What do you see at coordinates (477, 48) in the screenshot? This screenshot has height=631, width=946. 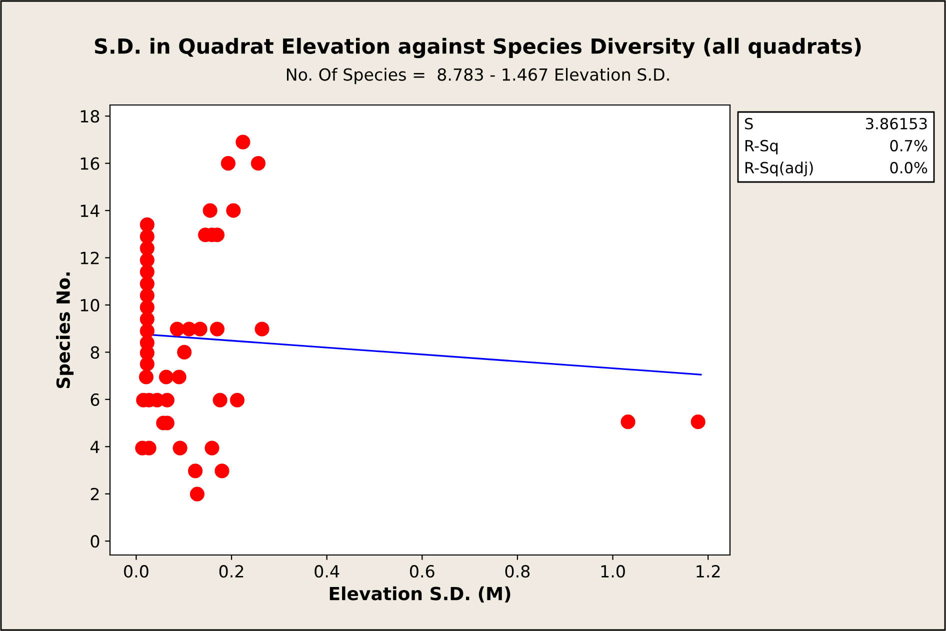 I see `chart-title: S.D. in Quadrat Elevation against Species Diversity (all quadrats)` at bounding box center [477, 48].